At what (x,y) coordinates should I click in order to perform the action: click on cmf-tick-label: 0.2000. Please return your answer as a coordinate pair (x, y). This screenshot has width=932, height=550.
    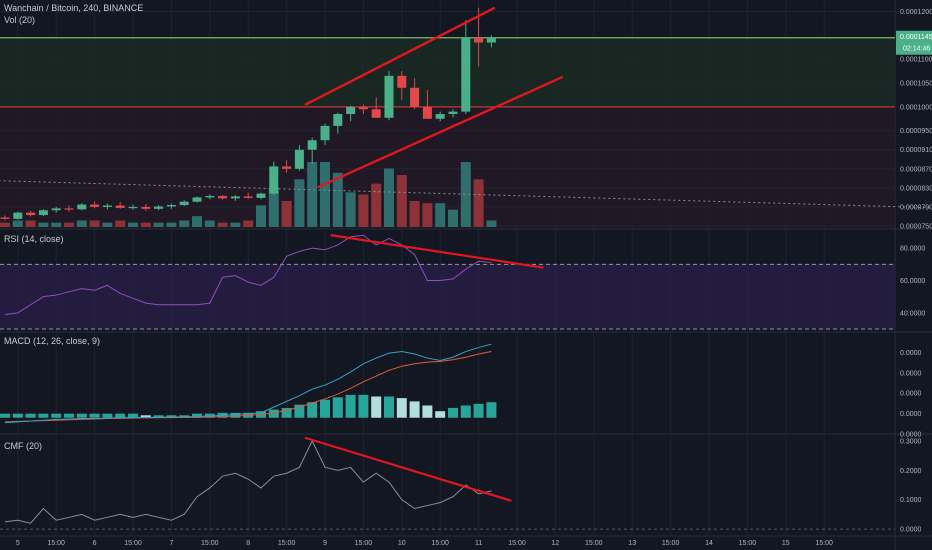
    Looking at the image, I should click on (911, 471).